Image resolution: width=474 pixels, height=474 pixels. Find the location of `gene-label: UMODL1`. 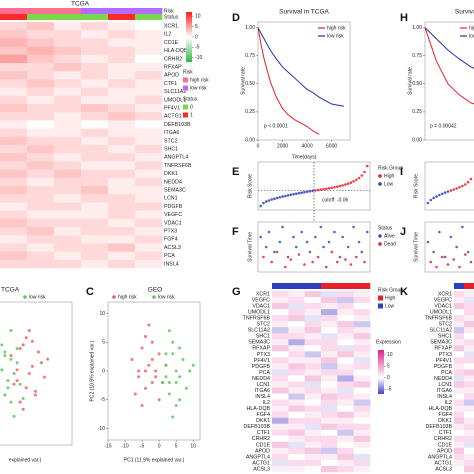

gene-label: UMODL1 is located at coordinates (441, 313).